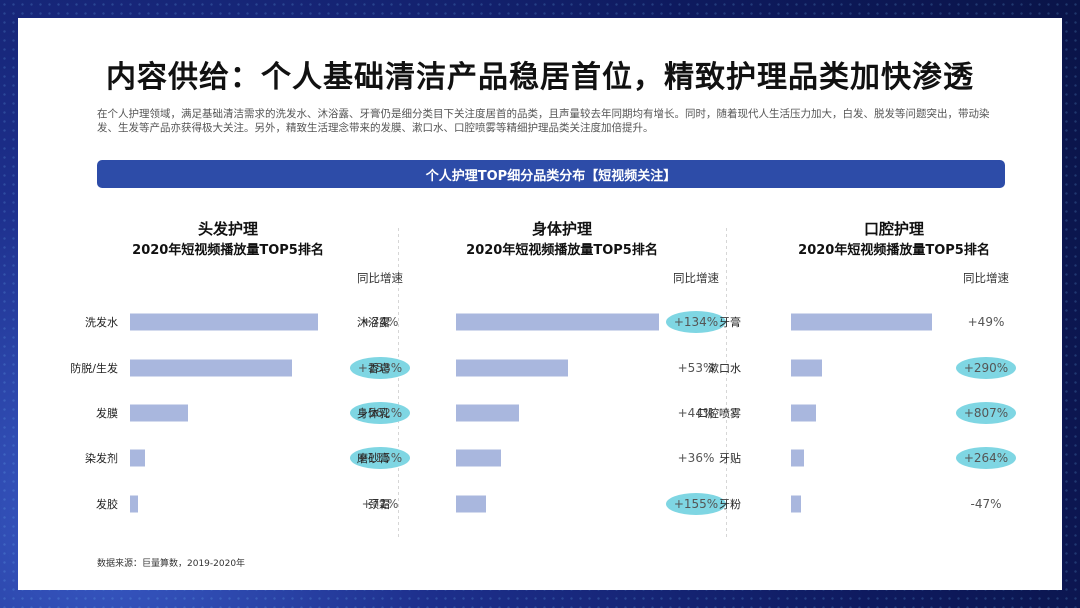 The image size is (1080, 608). I want to click on growth-rate-label: +49%, so click(986, 322).